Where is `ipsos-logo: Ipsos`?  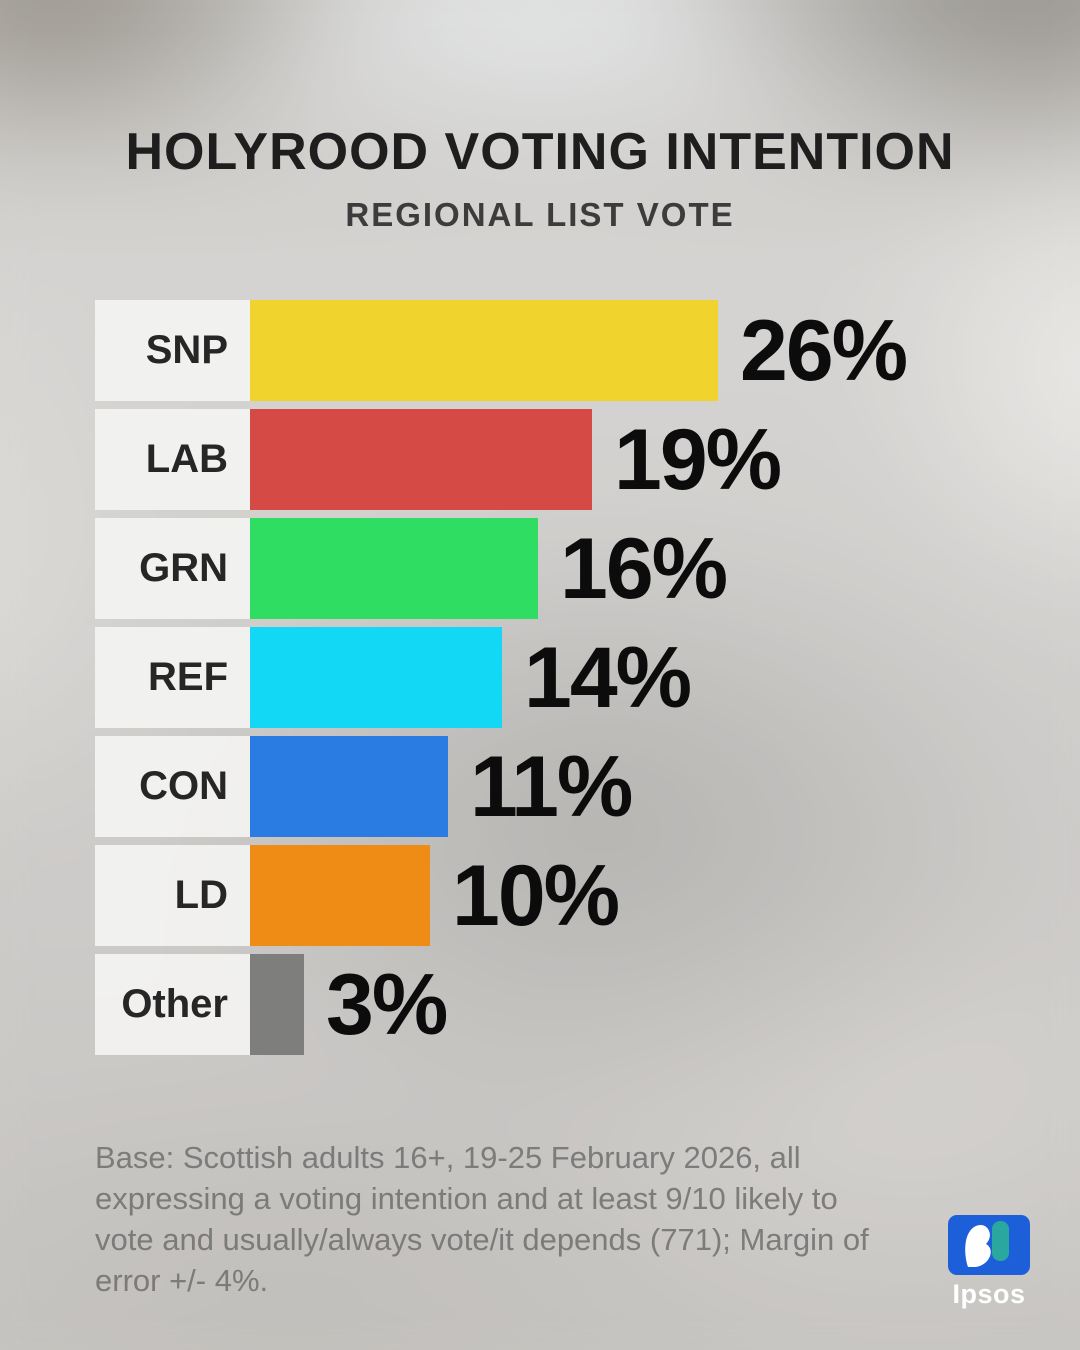 ipsos-logo: Ipsos is located at coordinates (989, 1262).